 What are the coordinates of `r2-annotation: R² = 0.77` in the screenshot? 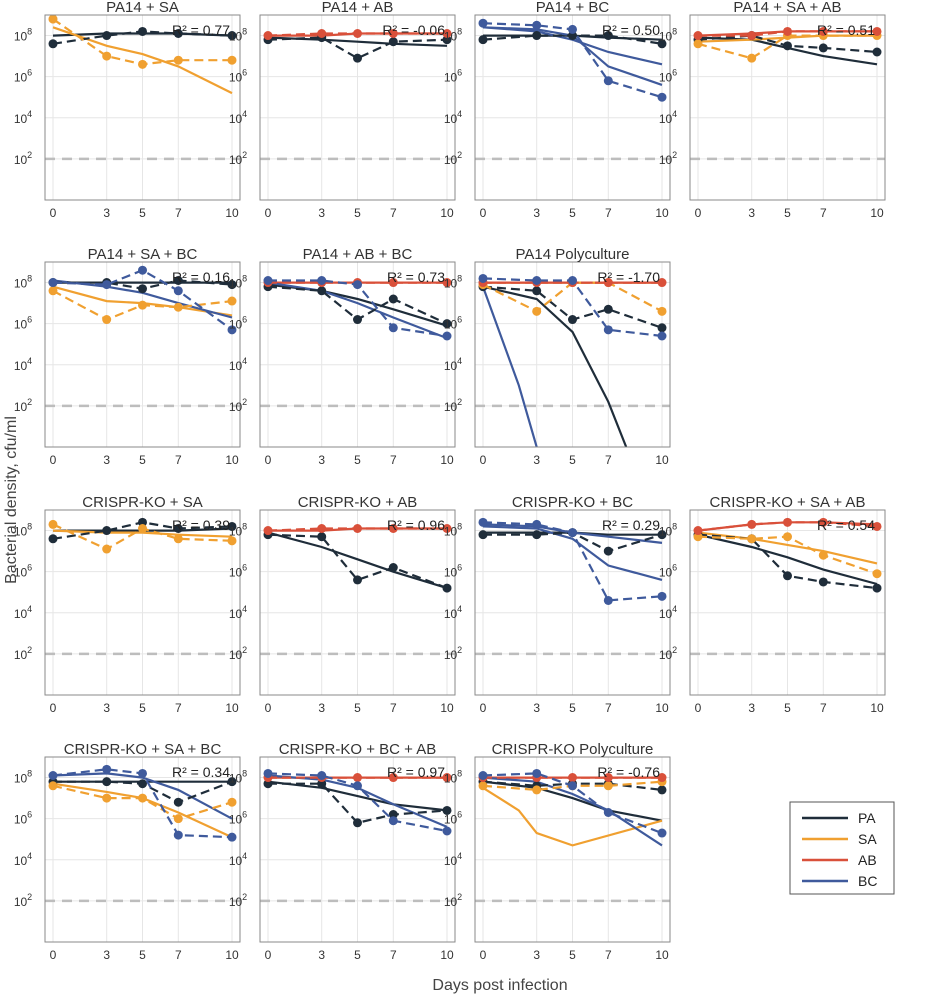 It's located at (201, 30).